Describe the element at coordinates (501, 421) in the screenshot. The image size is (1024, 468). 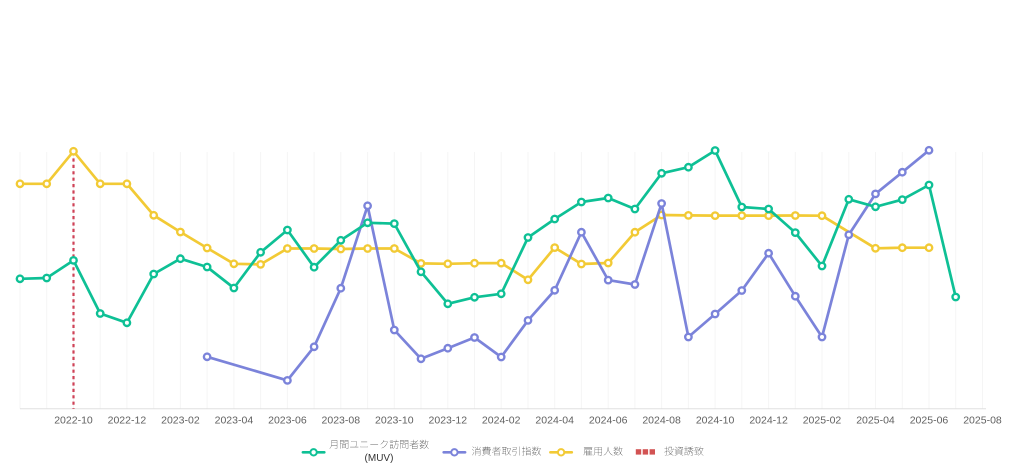
I see `svg-text: 2024-02` at that location.